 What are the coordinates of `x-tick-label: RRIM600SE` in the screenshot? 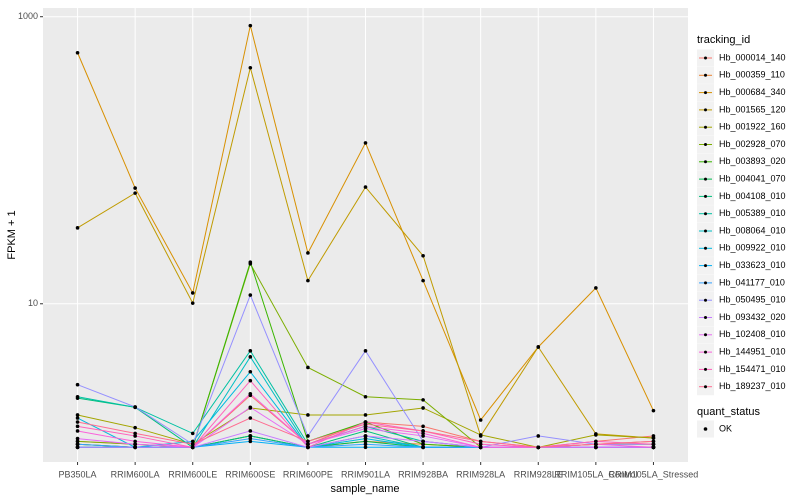 It's located at (250, 474).